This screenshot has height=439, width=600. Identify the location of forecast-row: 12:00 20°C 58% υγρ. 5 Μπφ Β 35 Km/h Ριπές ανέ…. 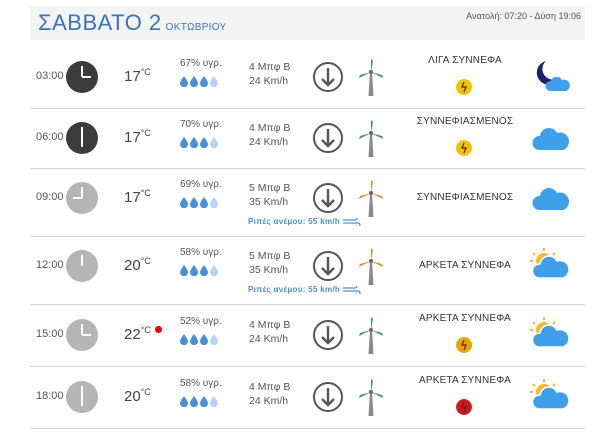
(307, 270).